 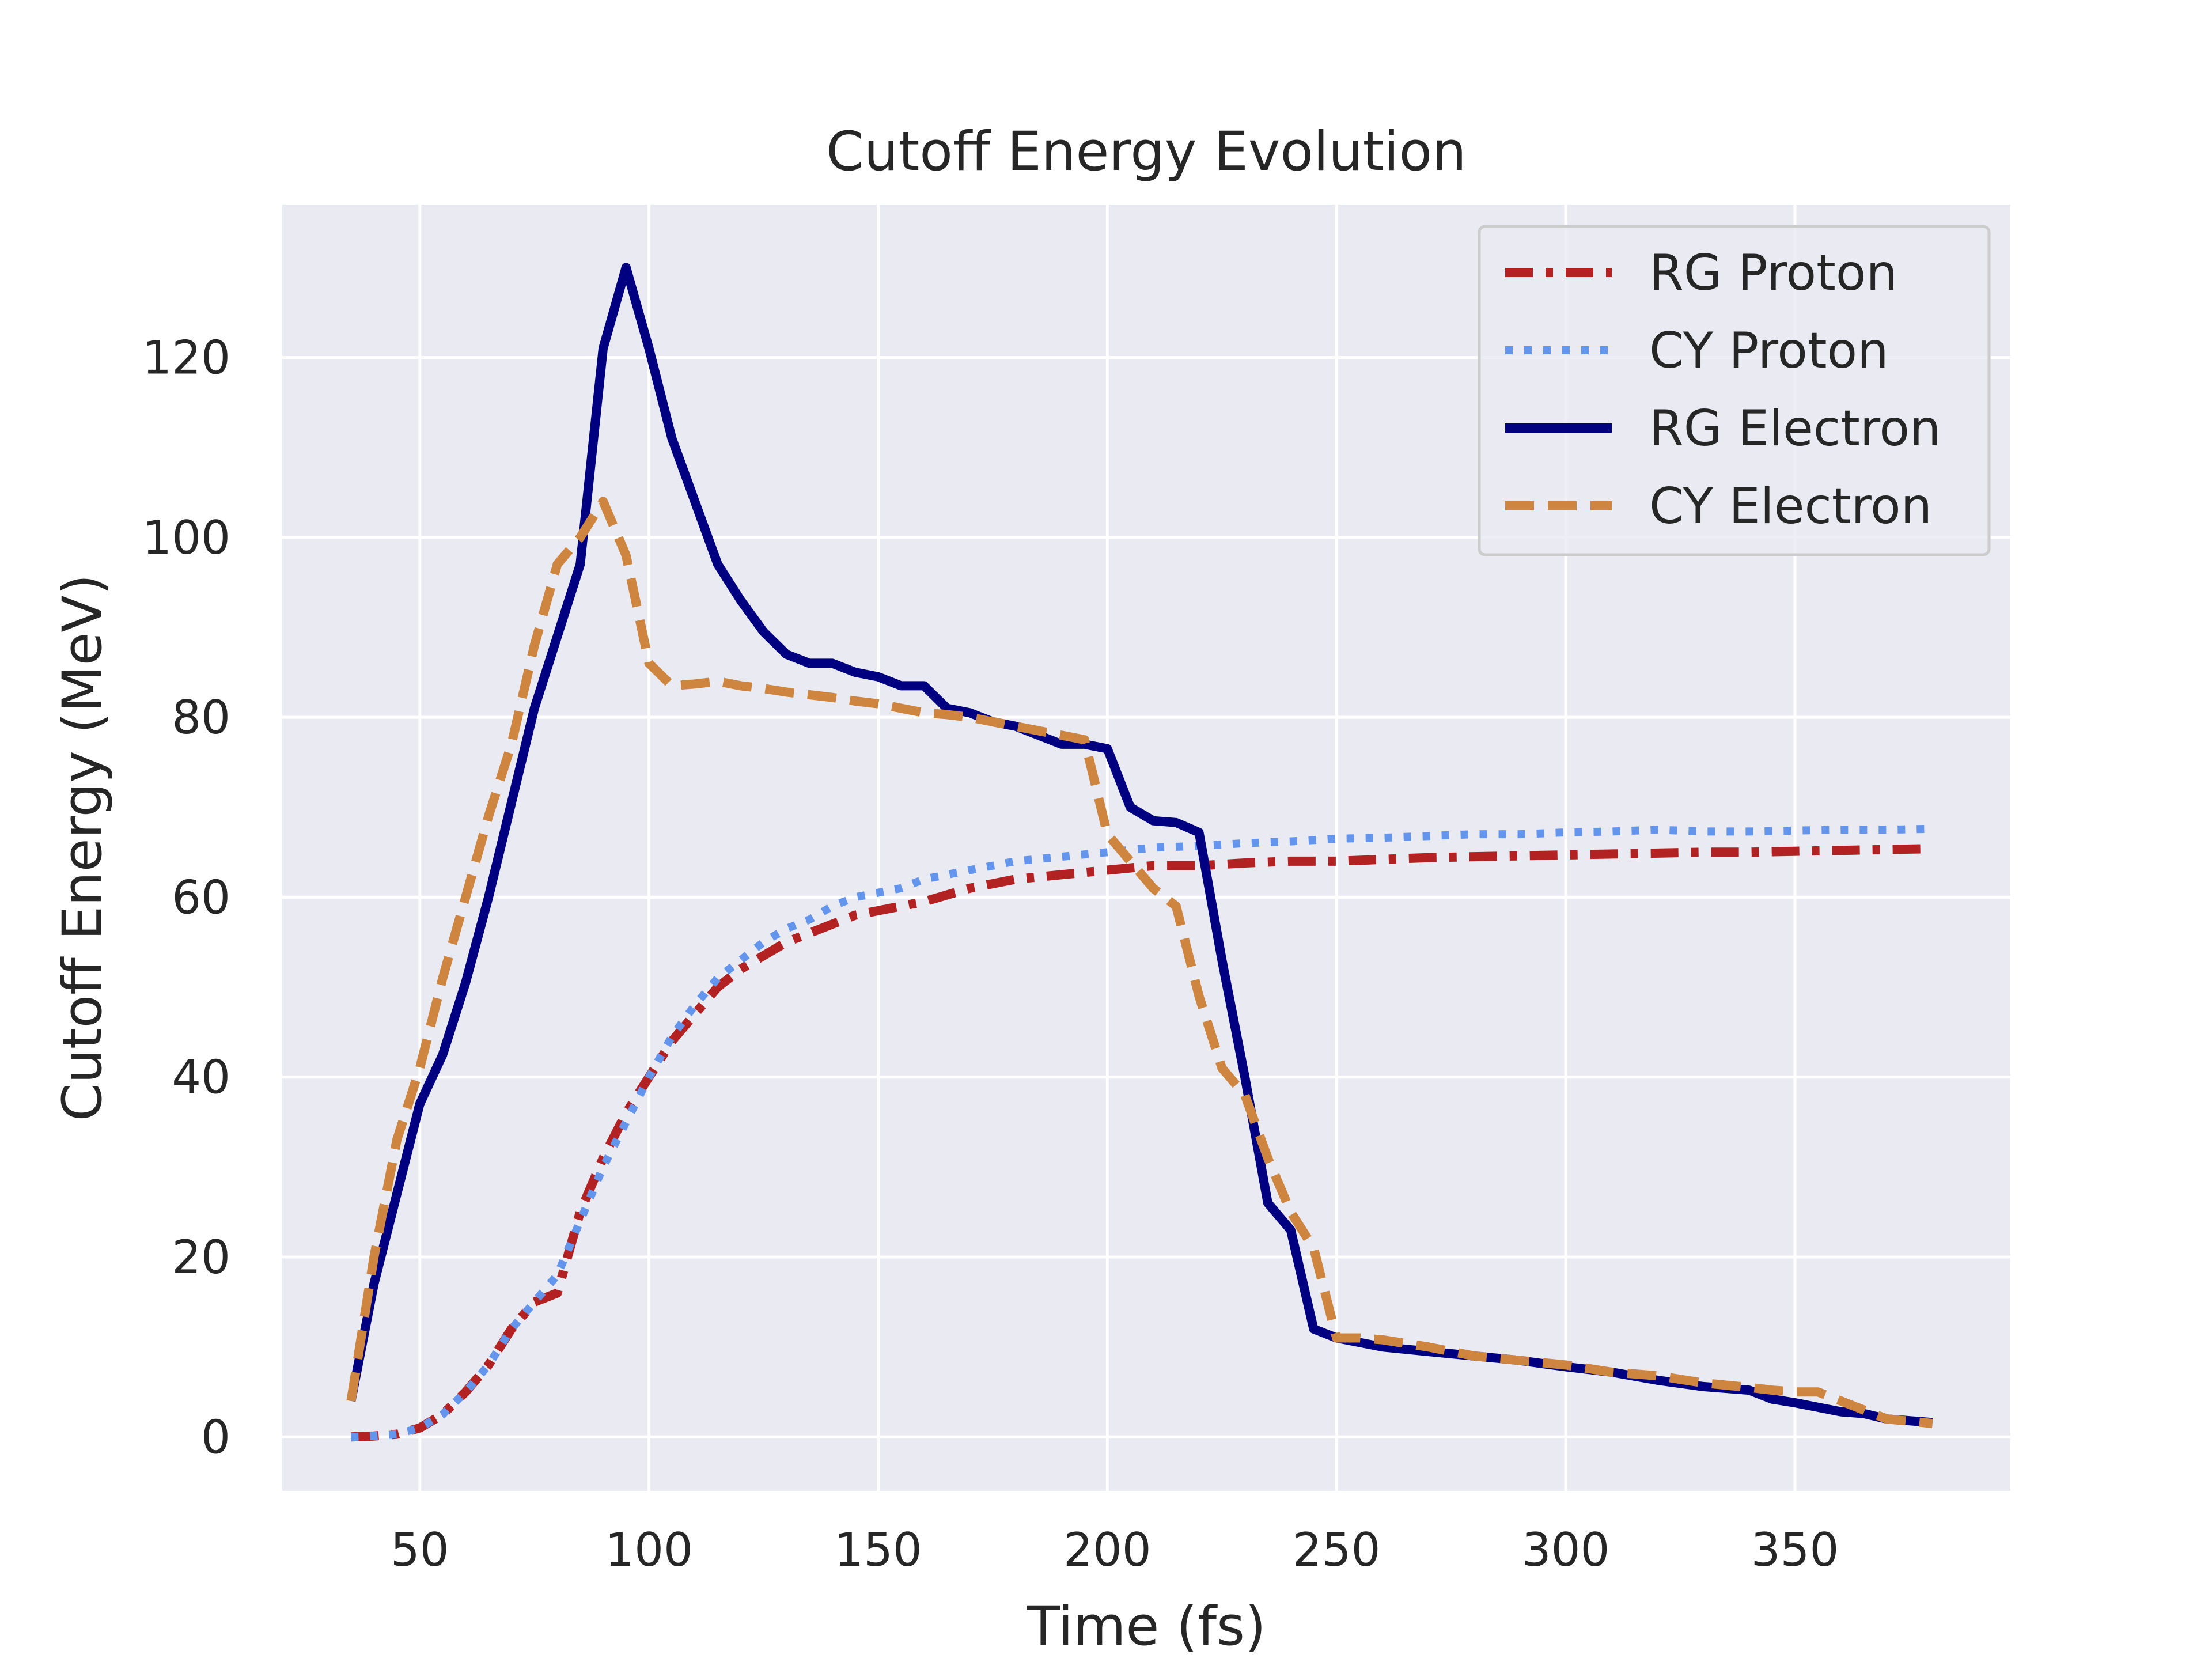 I want to click on y-tick-label: 0, so click(x=215, y=1437).